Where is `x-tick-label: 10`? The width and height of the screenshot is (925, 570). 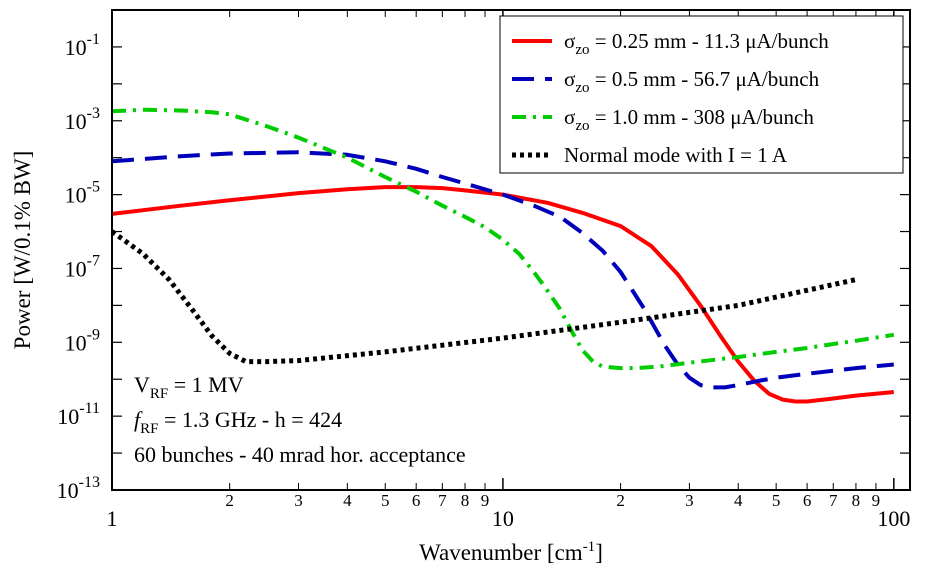 x-tick-label: 10 is located at coordinates (503, 518).